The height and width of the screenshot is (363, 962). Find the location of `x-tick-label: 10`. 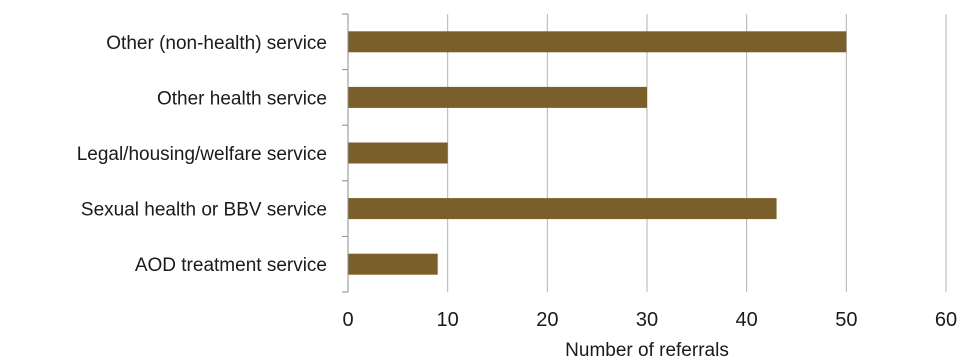

x-tick-label: 10 is located at coordinates (448, 320).